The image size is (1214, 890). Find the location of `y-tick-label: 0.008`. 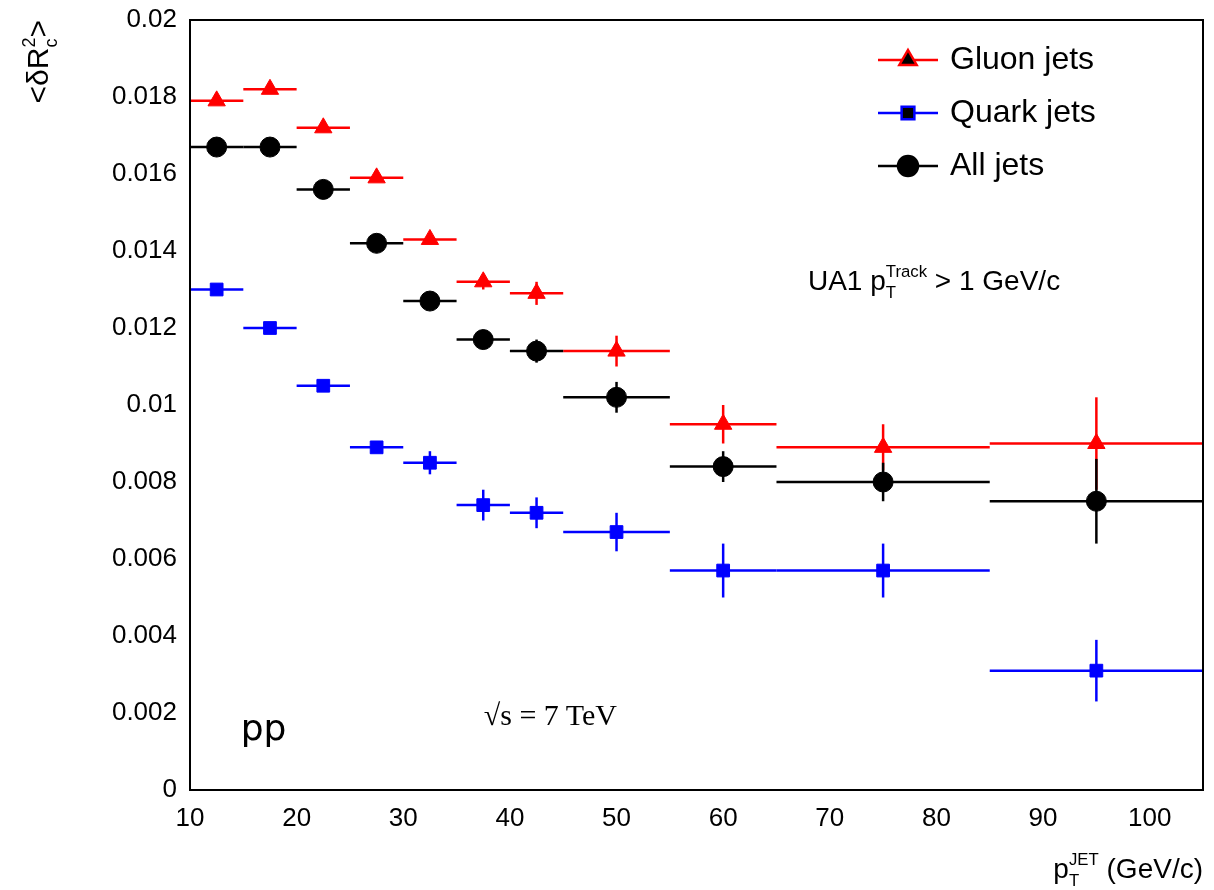

y-tick-label: 0.008 is located at coordinates (144, 480).